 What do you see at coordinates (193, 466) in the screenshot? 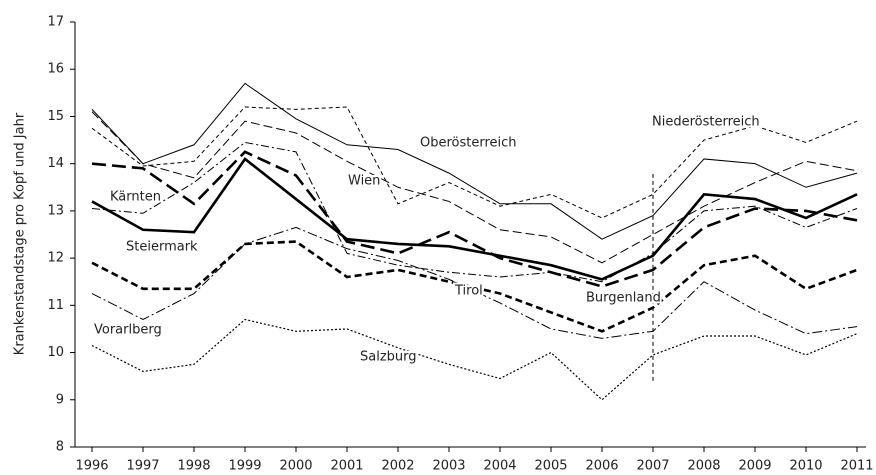
I see `x-tick-label: 1998` at bounding box center [193, 466].